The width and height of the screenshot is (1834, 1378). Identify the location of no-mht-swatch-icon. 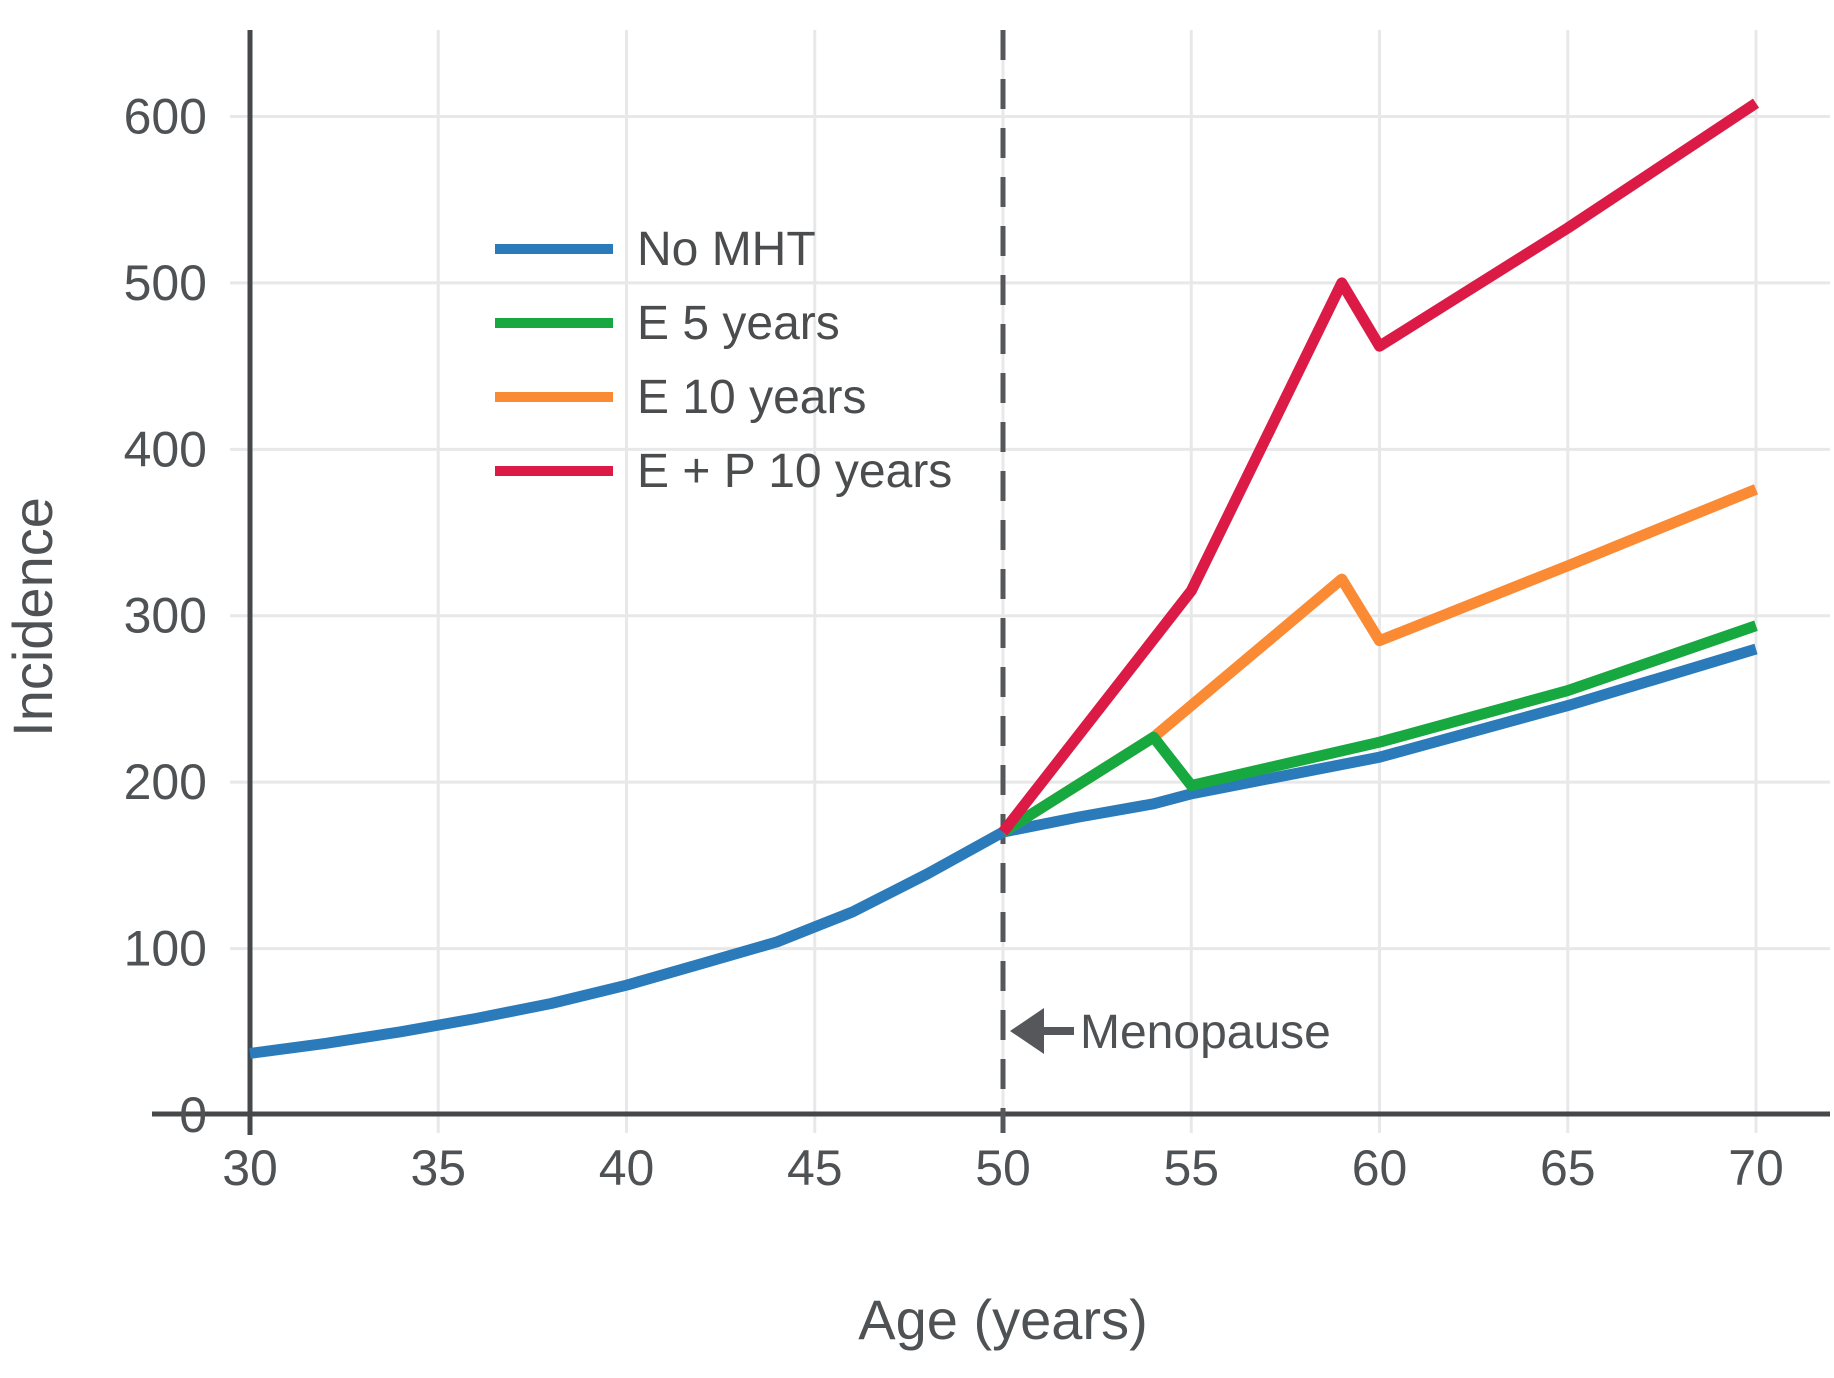
(554, 249).